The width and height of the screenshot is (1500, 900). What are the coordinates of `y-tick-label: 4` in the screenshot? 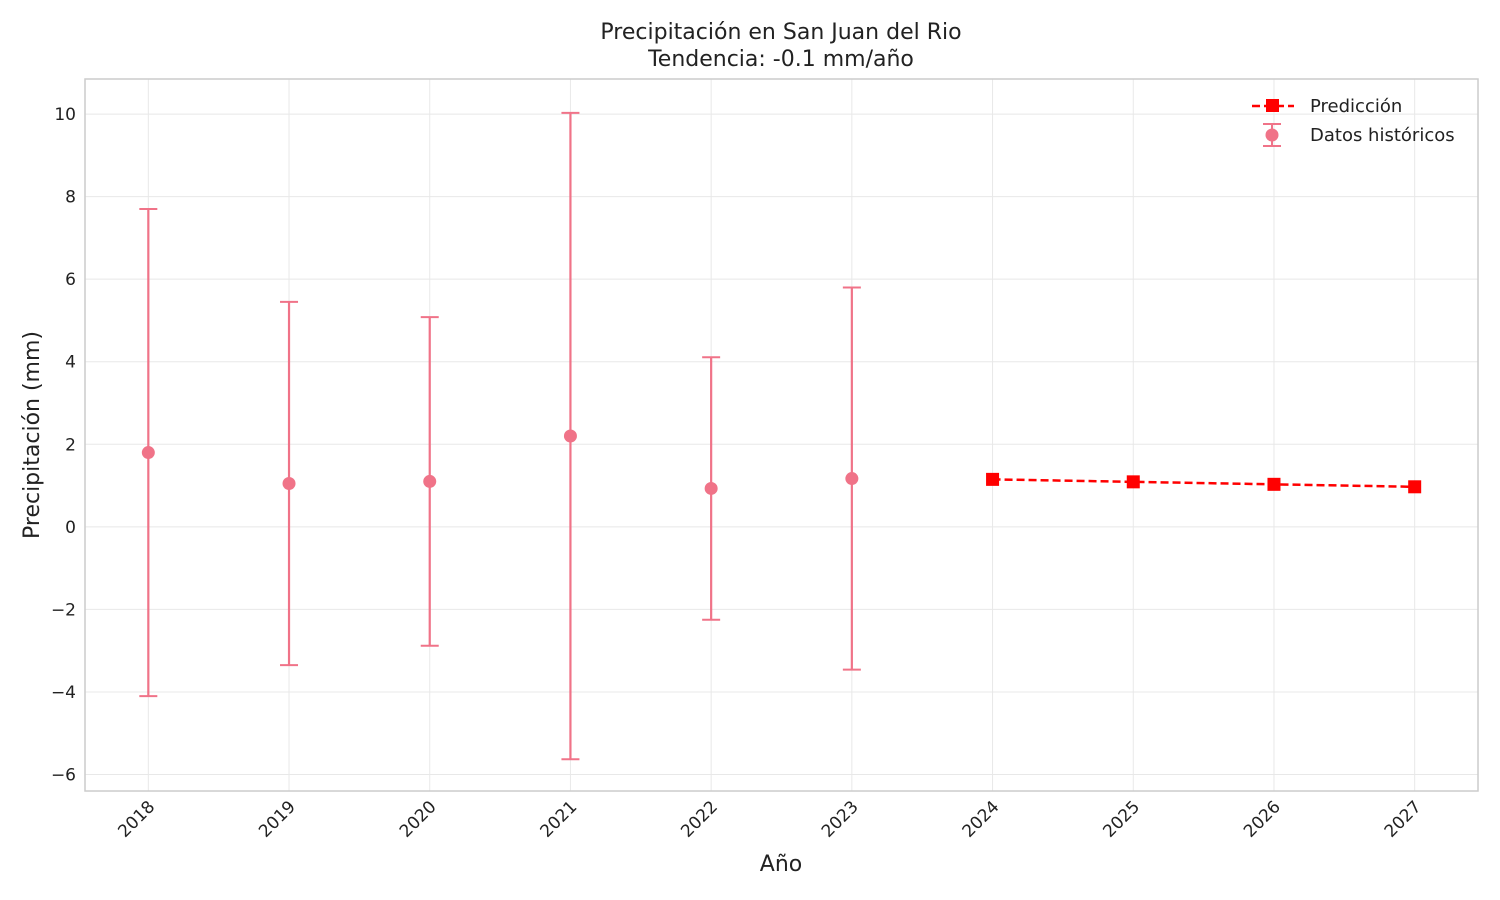 It's located at (70, 363).